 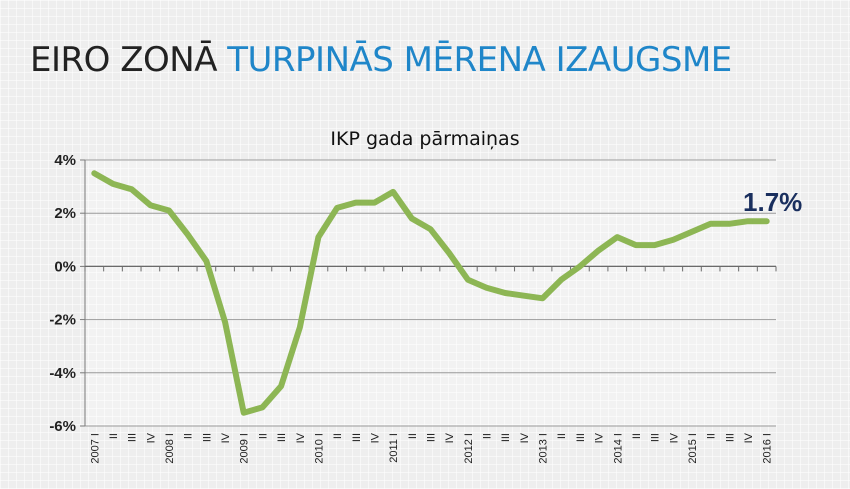 I want to click on x-tick-label: 2014 I, so click(x=618, y=448).